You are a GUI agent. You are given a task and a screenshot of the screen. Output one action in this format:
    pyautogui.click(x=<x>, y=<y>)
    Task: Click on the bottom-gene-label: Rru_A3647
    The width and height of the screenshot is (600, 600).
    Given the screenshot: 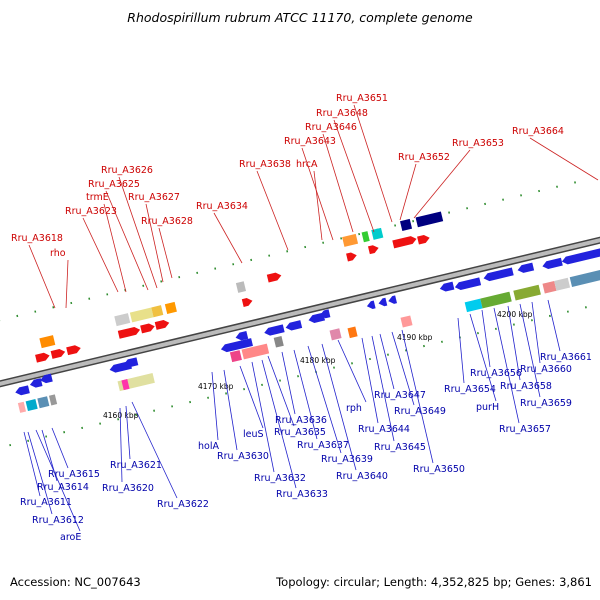 What is the action you would take?
    pyautogui.click(x=400, y=395)
    